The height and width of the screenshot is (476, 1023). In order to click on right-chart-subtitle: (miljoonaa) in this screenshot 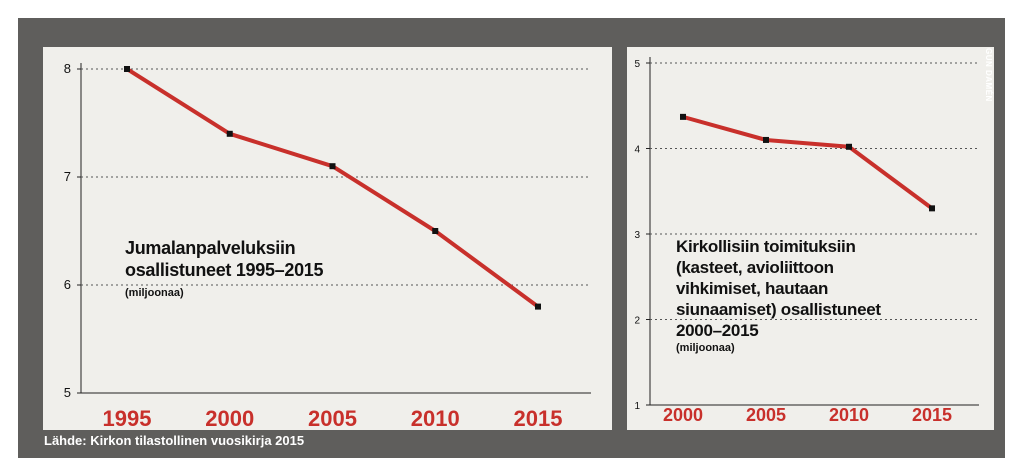, I will do `click(705, 348)`.